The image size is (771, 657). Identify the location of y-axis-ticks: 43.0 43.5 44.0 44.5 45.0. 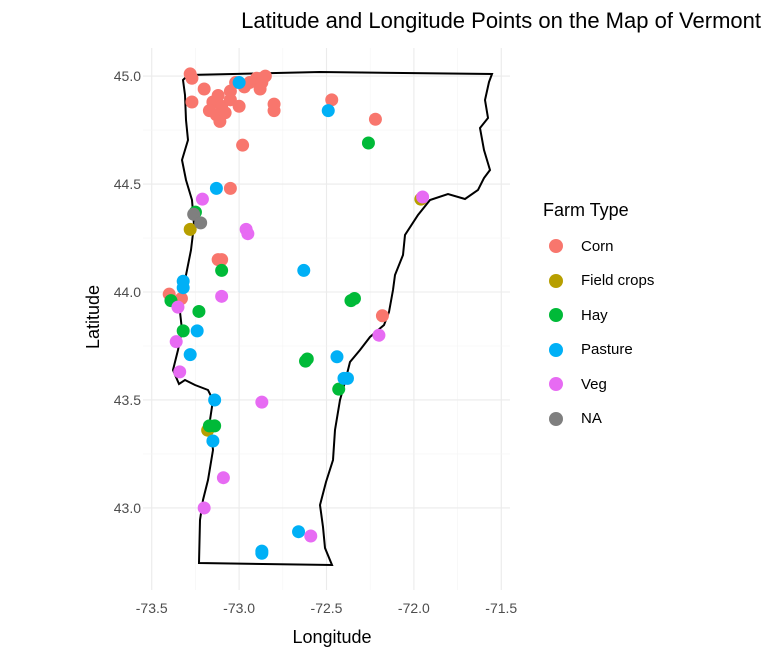
(127, 292).